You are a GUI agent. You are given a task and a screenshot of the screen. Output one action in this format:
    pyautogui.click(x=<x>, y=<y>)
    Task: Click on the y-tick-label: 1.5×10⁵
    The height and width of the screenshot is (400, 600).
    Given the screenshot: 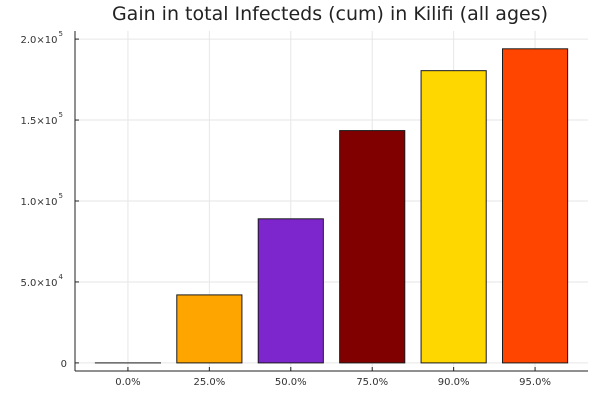 What is the action you would take?
    pyautogui.click(x=42, y=119)
    